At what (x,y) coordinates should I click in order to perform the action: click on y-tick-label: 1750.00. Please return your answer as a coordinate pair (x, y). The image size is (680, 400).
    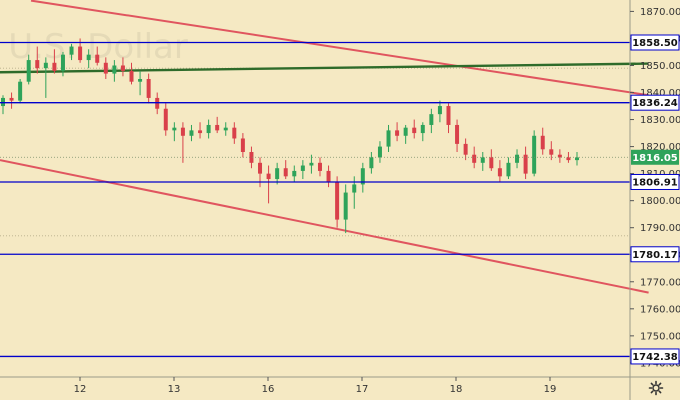
    Looking at the image, I should click on (660, 336).